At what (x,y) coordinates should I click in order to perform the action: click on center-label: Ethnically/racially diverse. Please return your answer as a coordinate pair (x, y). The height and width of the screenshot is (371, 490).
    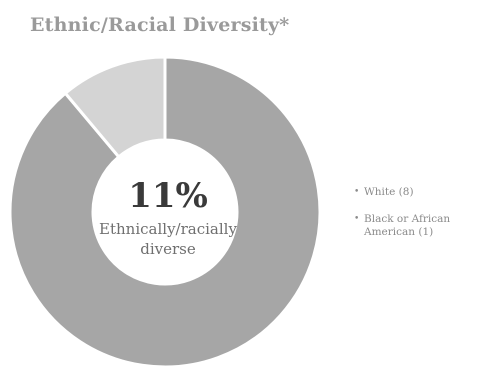
    Looking at the image, I should click on (168, 239).